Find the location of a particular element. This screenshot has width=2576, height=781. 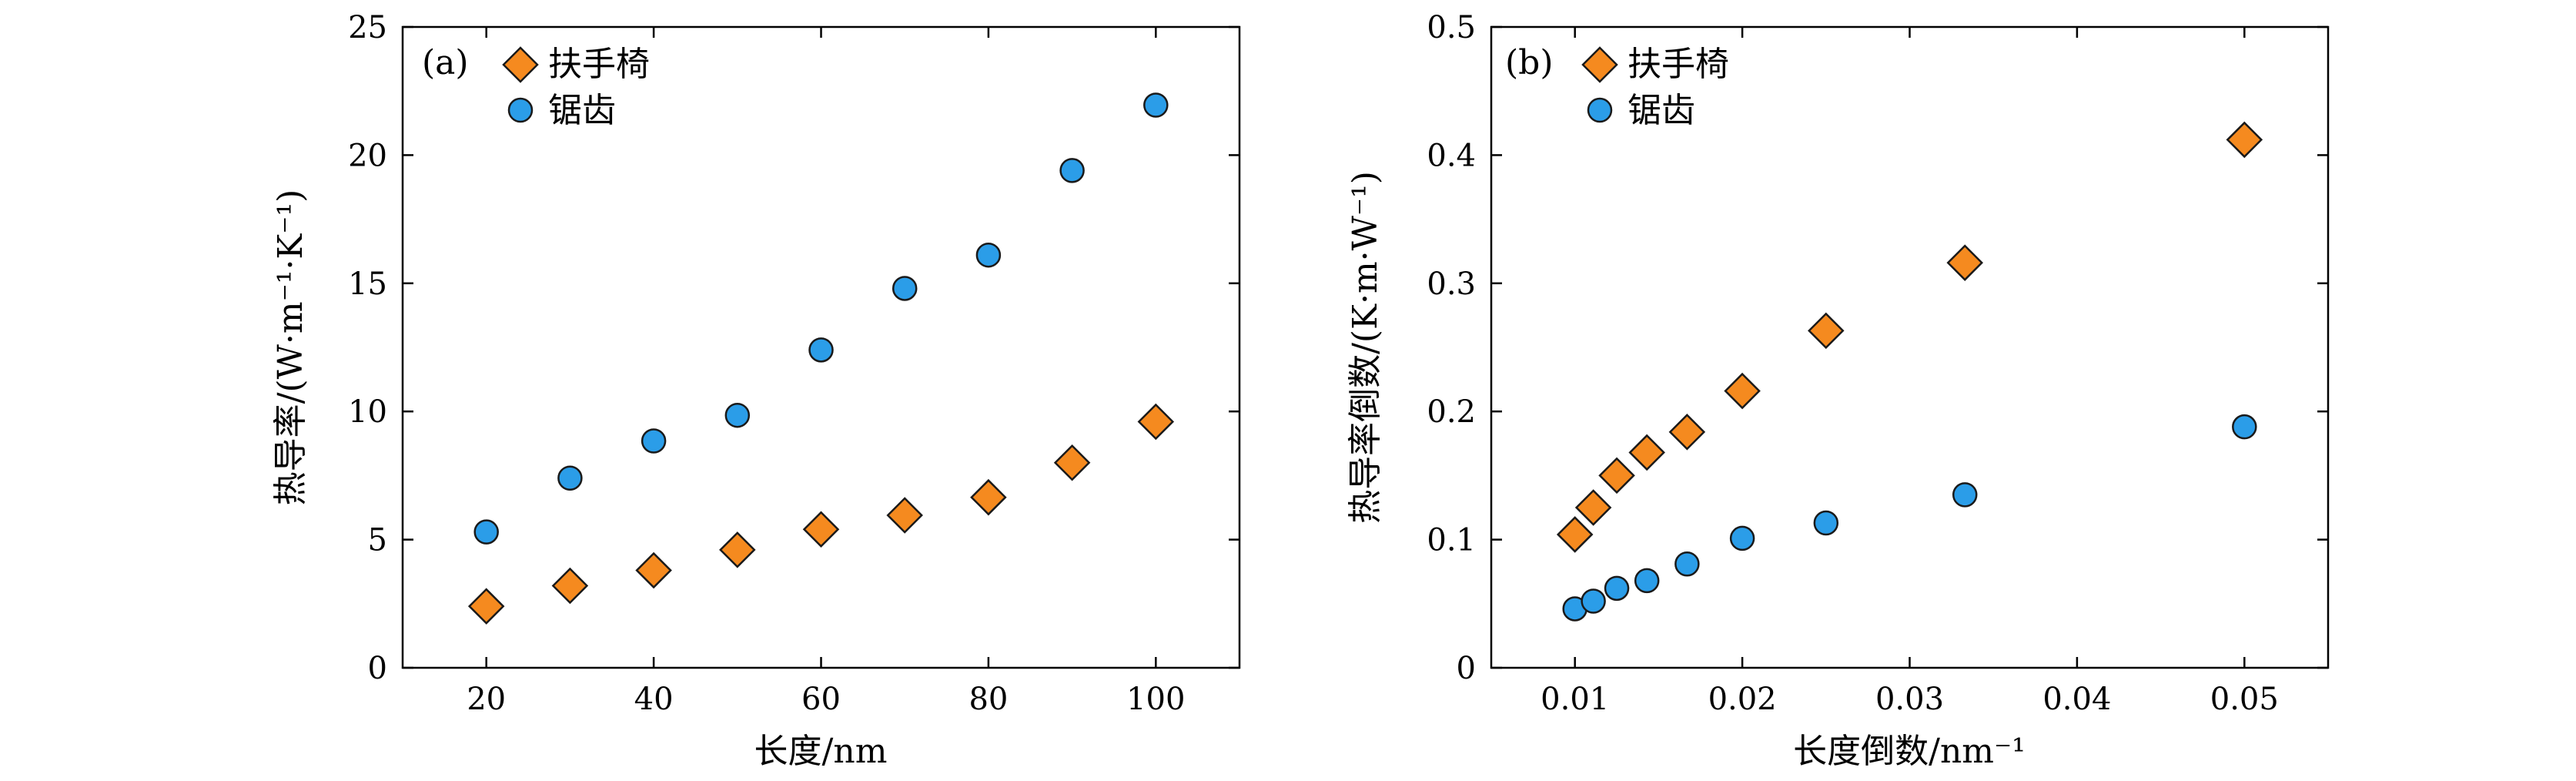

y-tick-label: 15 is located at coordinates (368, 284).